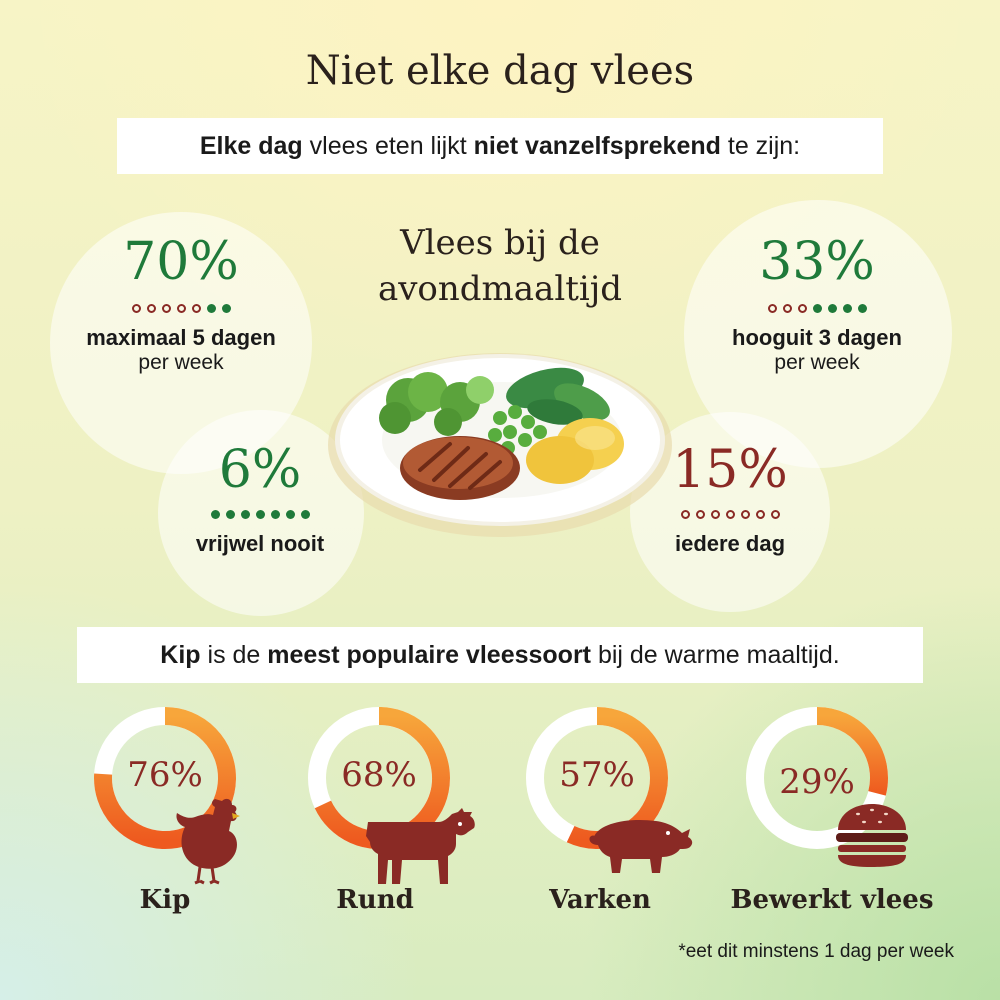 This screenshot has height=1000, width=1000. I want to click on meat-label-varken: Varken, so click(600, 900).